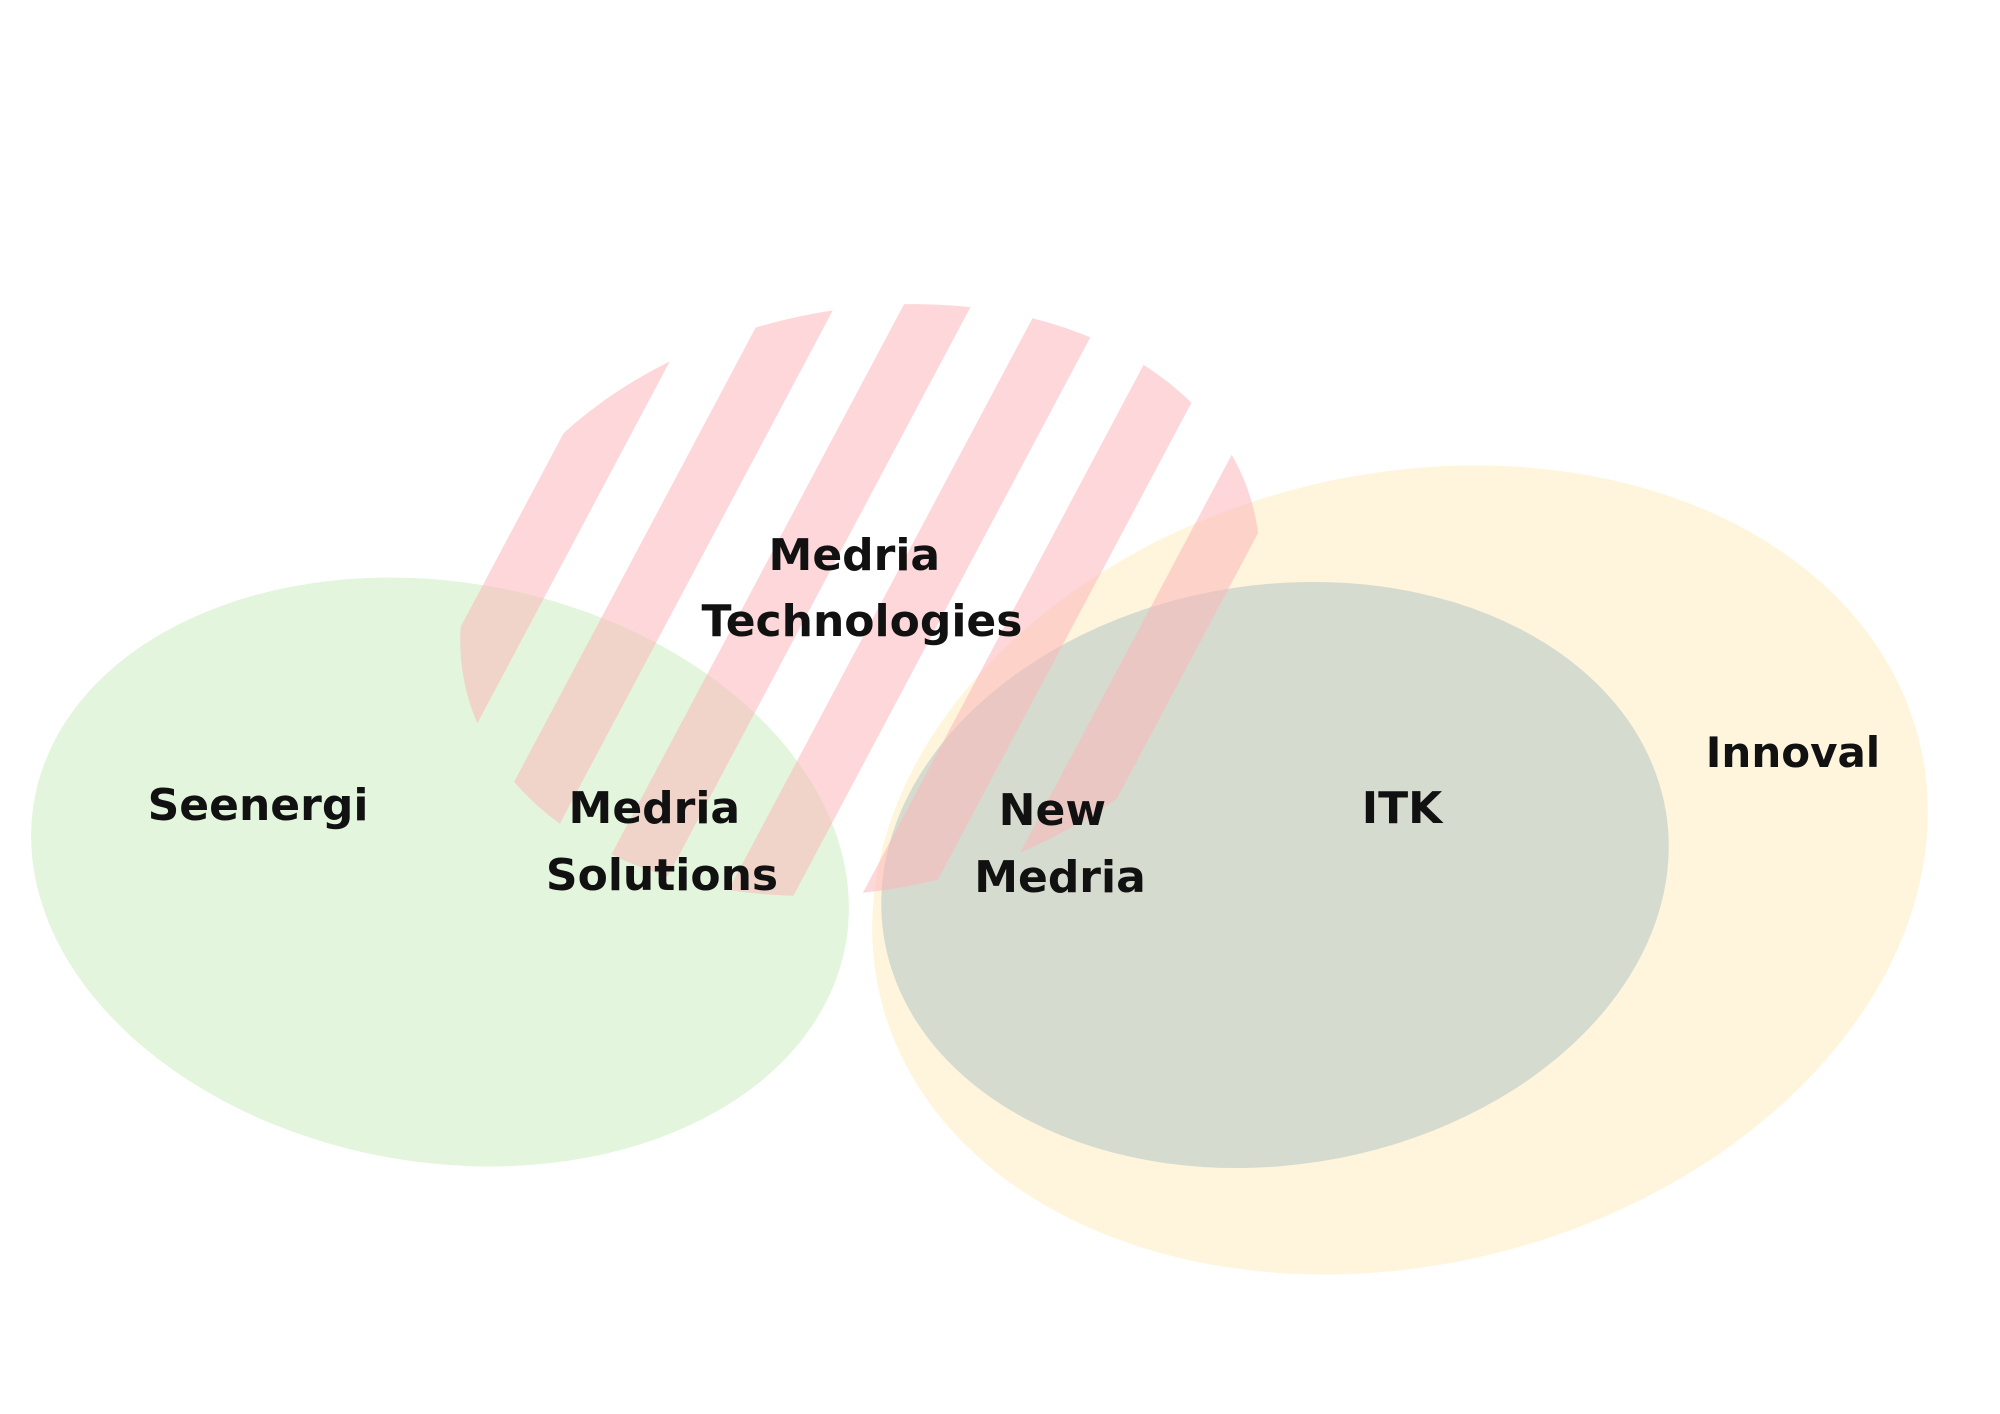 Image resolution: width=2000 pixels, height=1414 pixels. Describe the element at coordinates (258, 805) in the screenshot. I see `seenergi-label: Seenergi` at that location.